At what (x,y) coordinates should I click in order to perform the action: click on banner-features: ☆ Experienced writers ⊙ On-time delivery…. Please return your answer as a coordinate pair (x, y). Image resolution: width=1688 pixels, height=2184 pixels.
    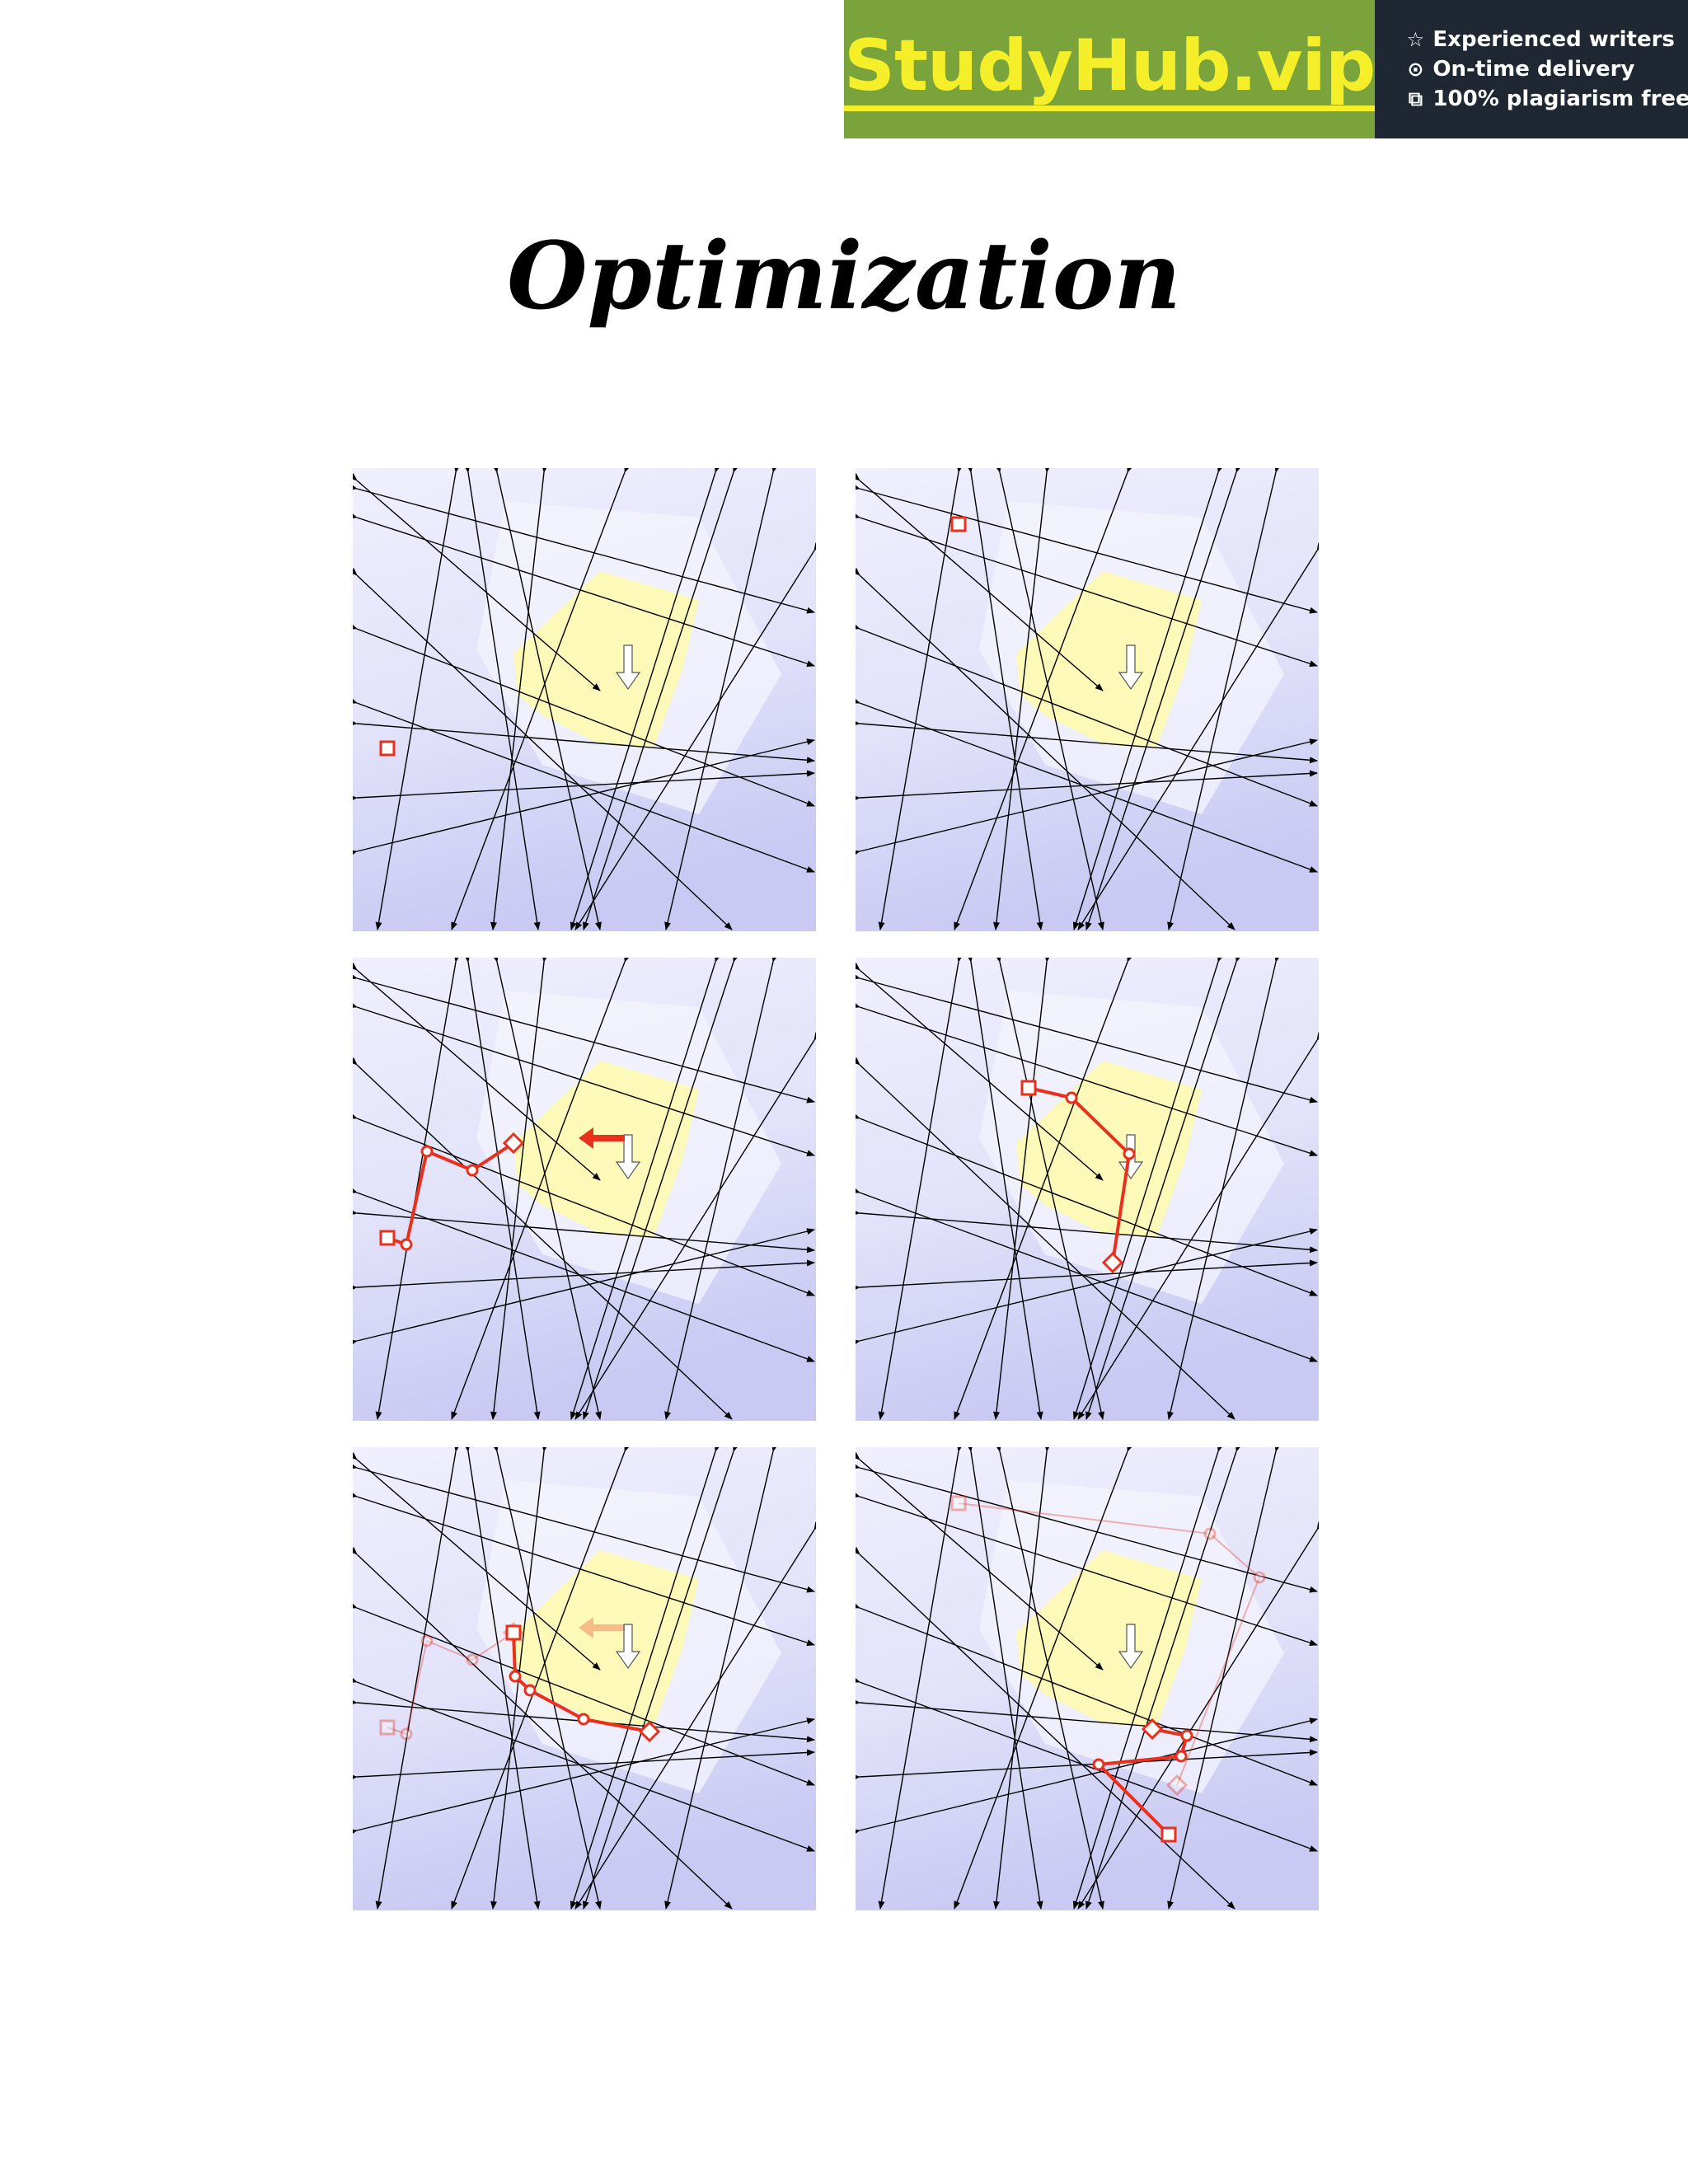
    Looking at the image, I should click on (1532, 69).